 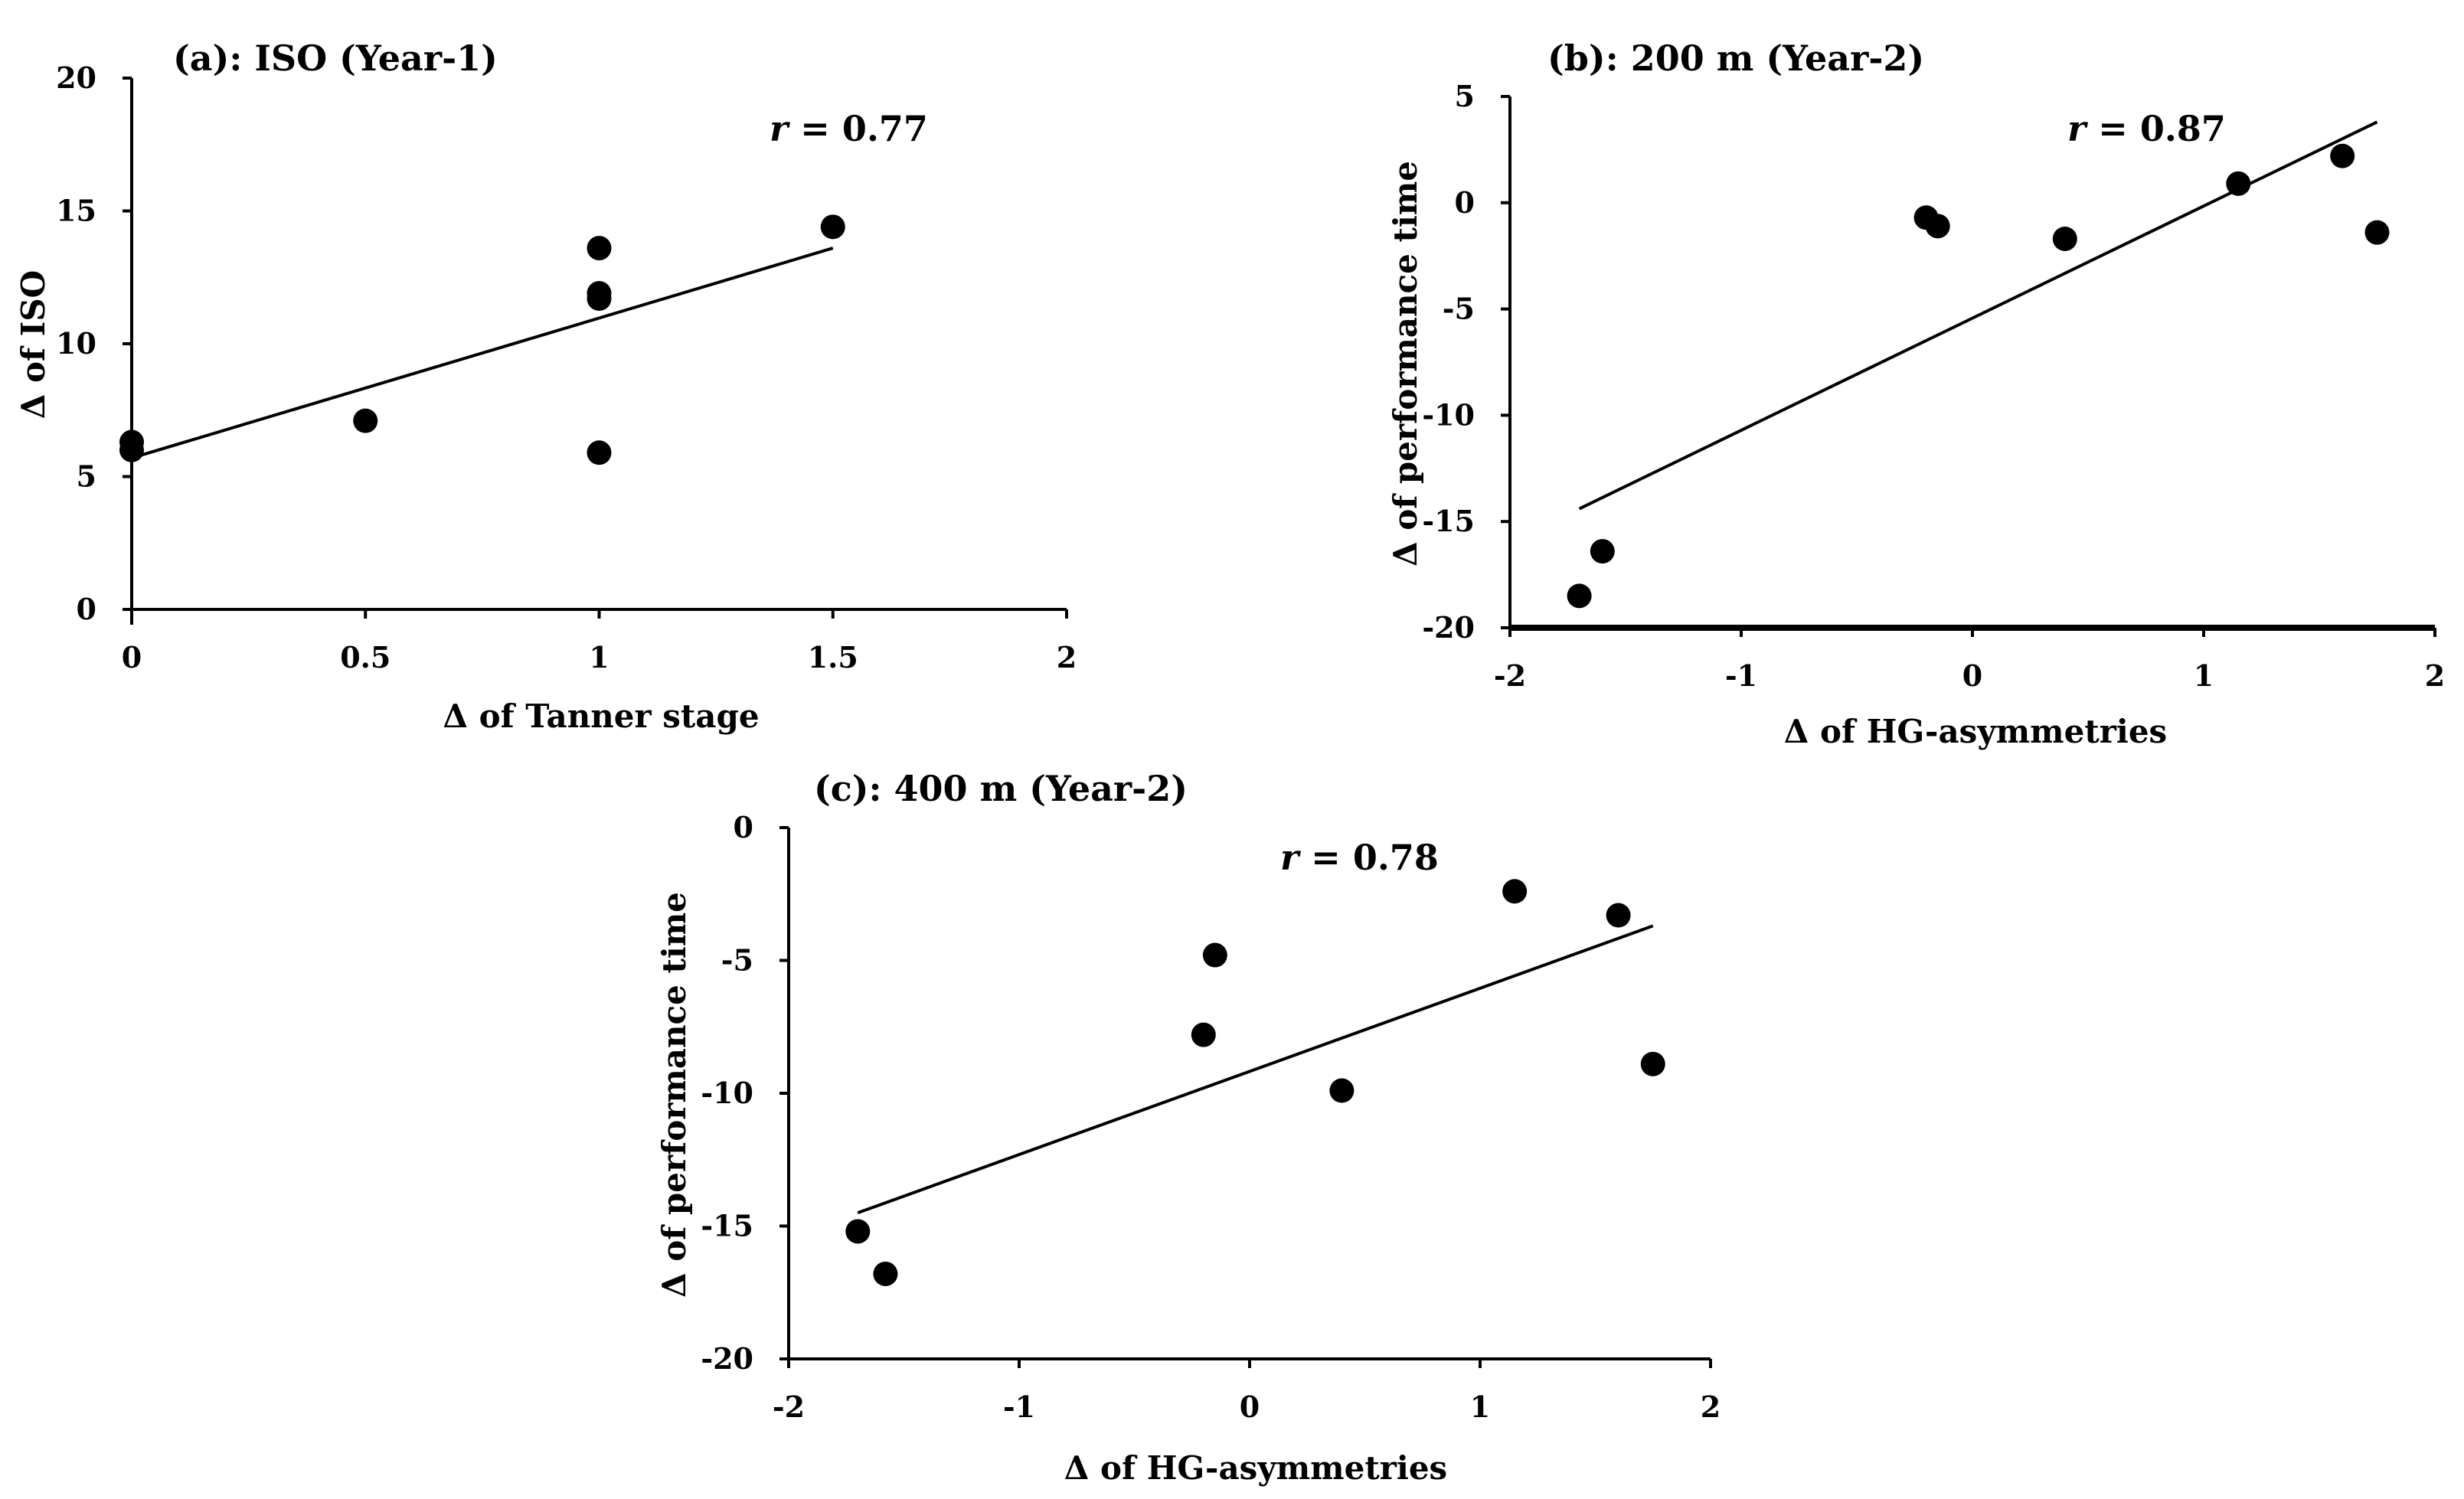 I want to click on panel-b-y-tick-label: -10, so click(x=1448, y=414).